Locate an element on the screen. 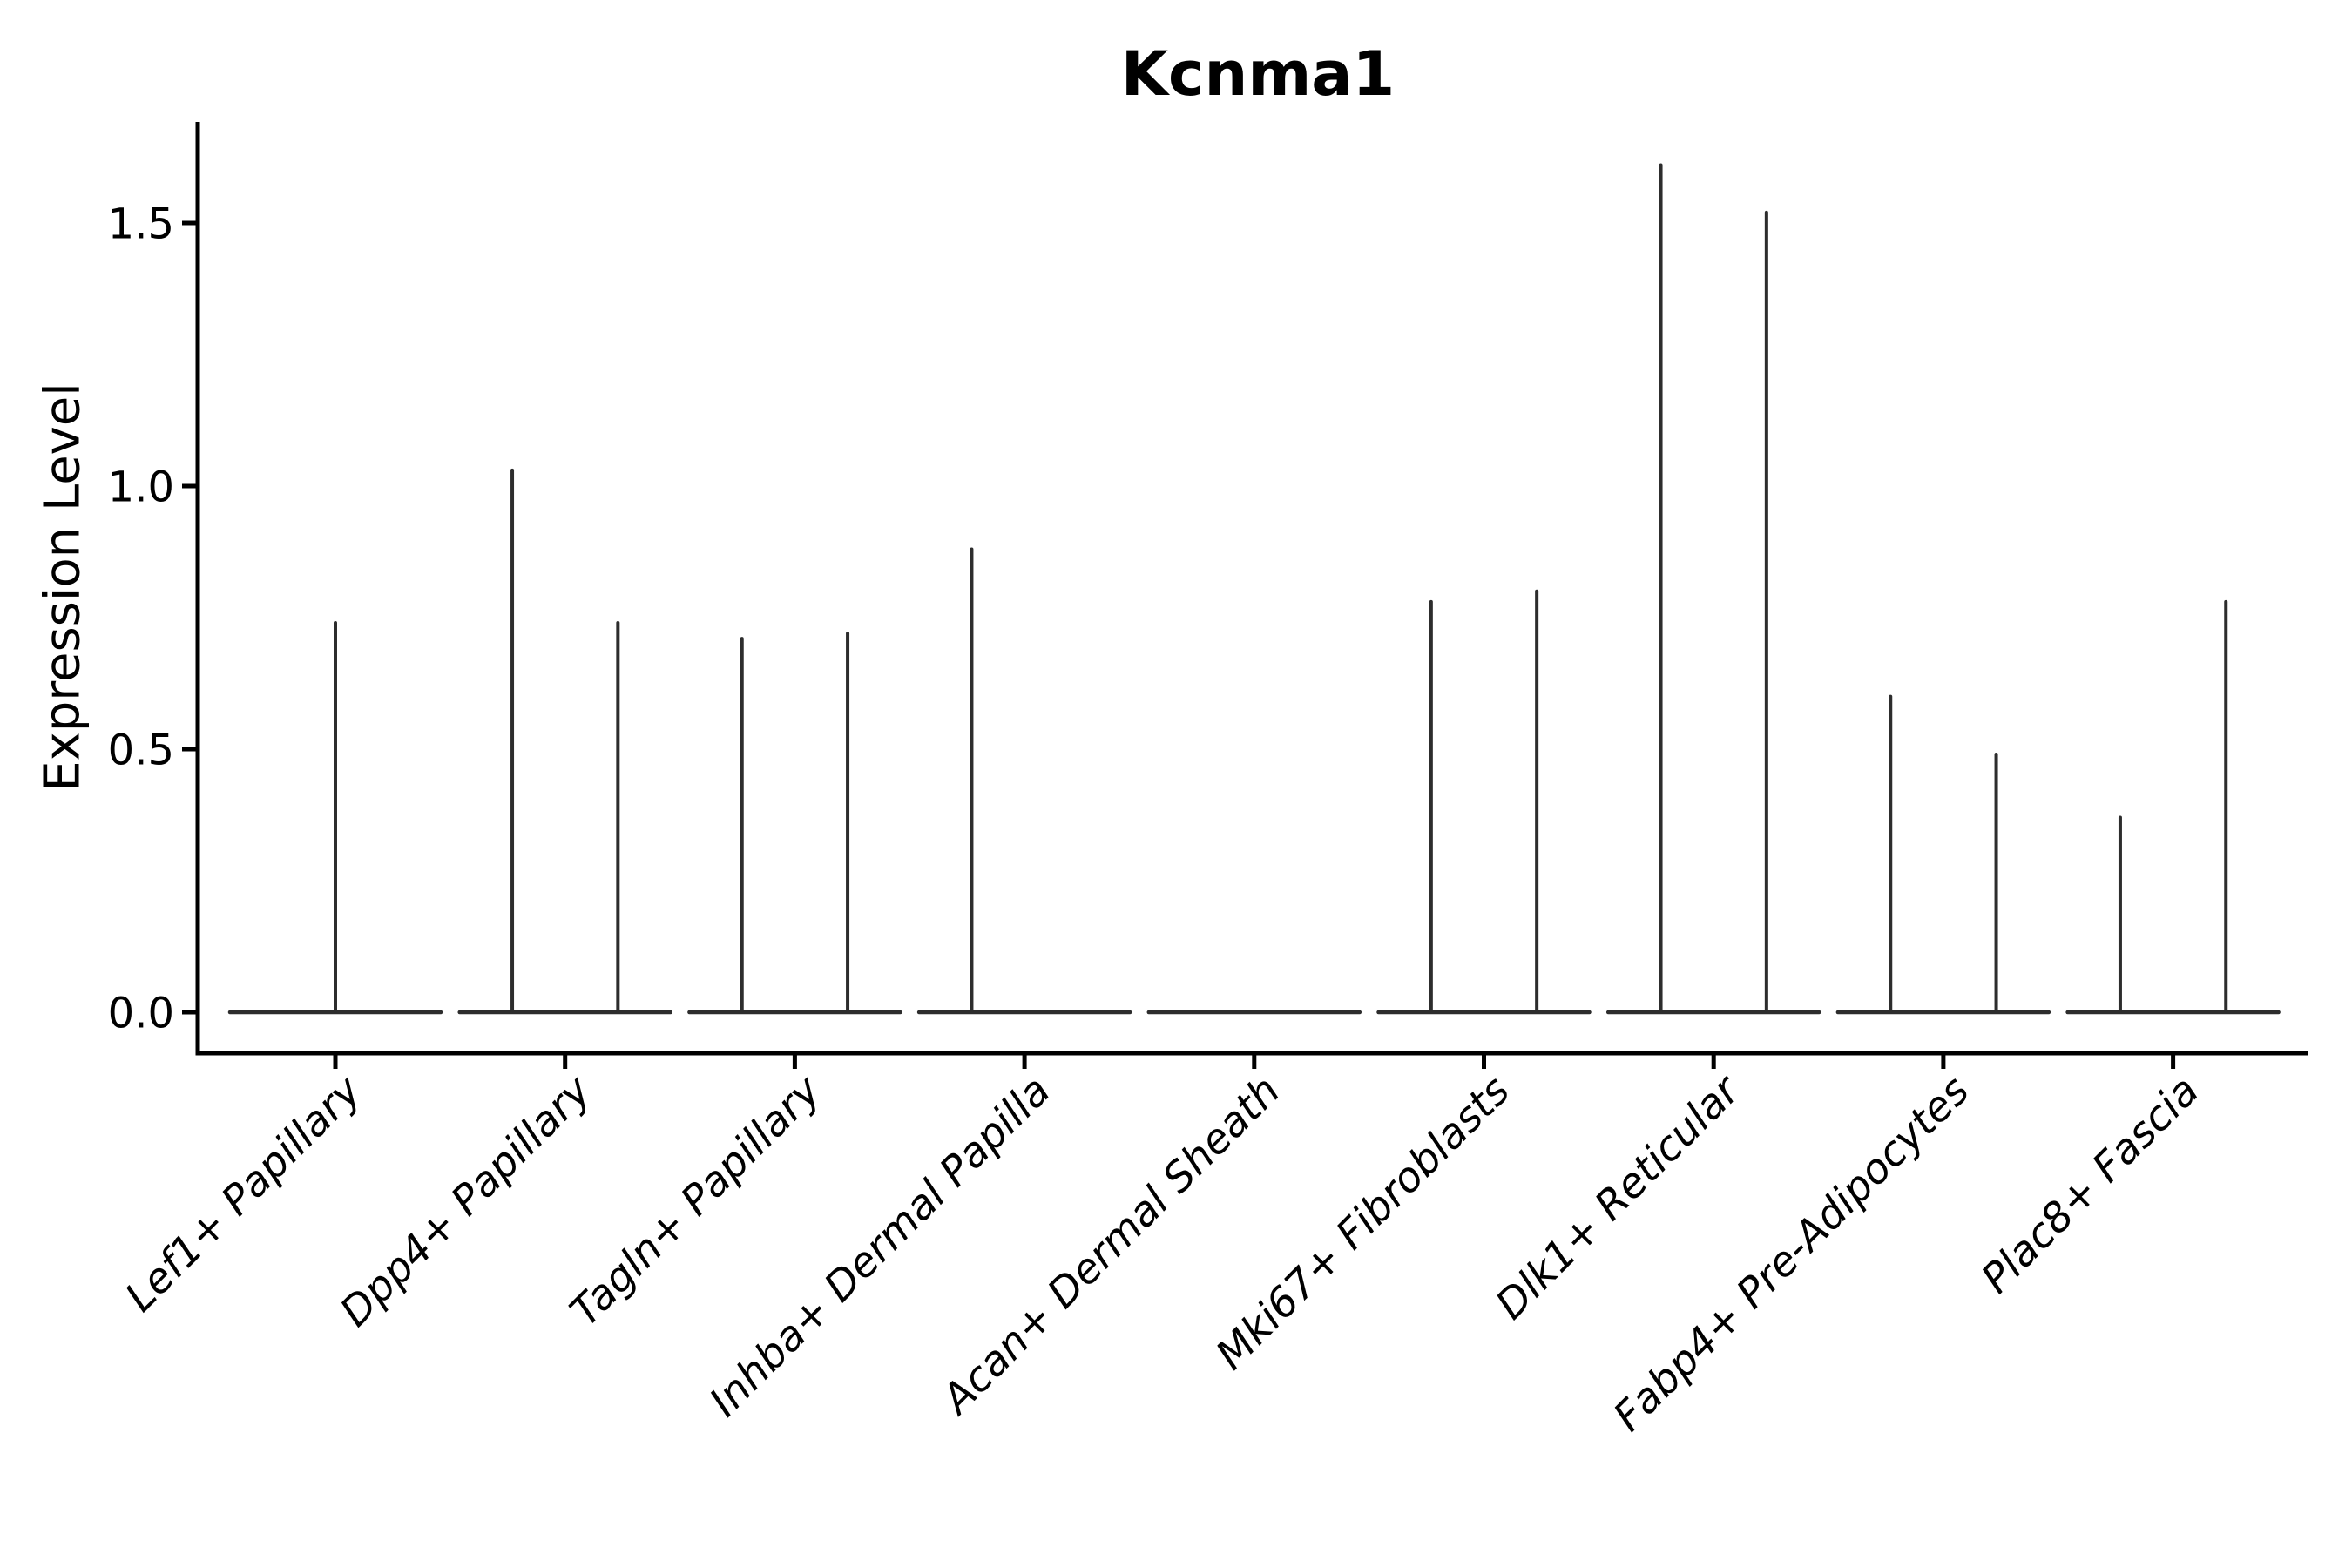  y-tick-label: 0.5 is located at coordinates (141, 750).